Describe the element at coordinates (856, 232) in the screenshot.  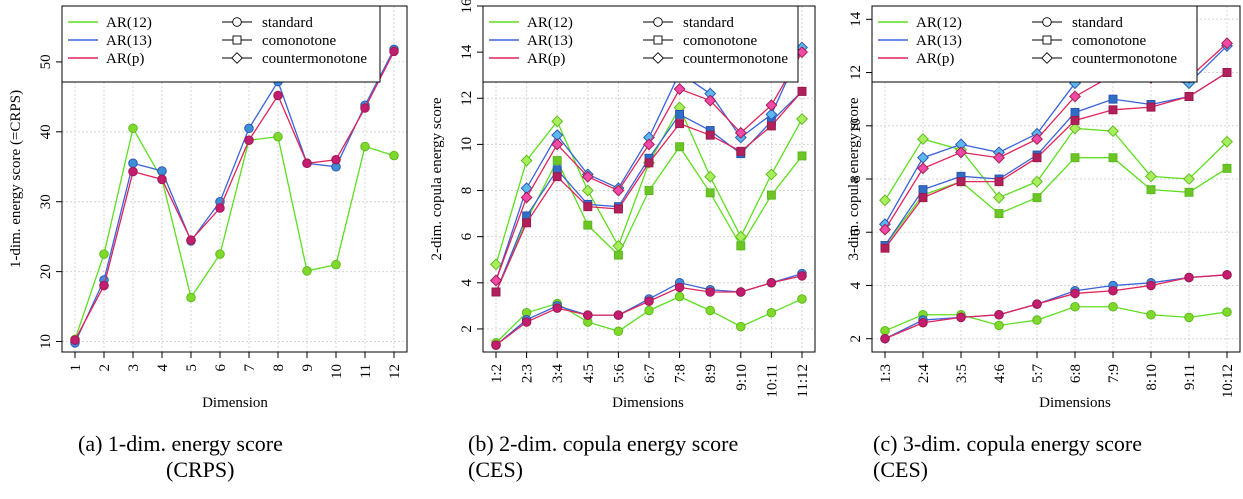
I see `y-tick-label: 6` at that location.